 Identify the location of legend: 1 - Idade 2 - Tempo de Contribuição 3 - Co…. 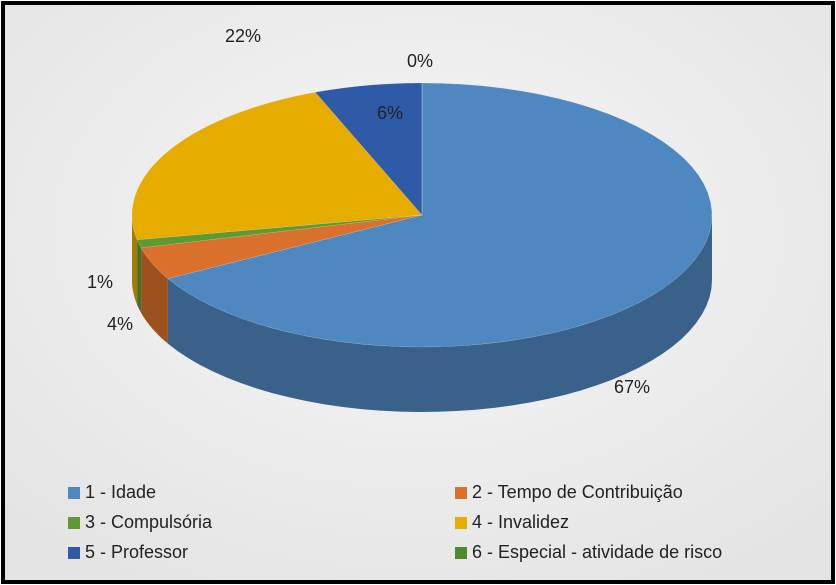
(395, 522).